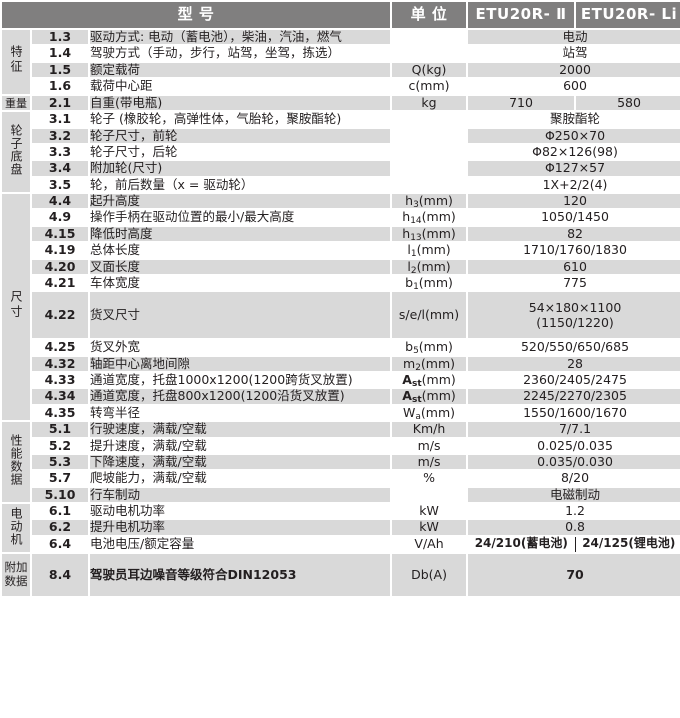 The height and width of the screenshot is (718, 680). I want to click on category-wheels-label: 轮子底盘, so click(16, 150).